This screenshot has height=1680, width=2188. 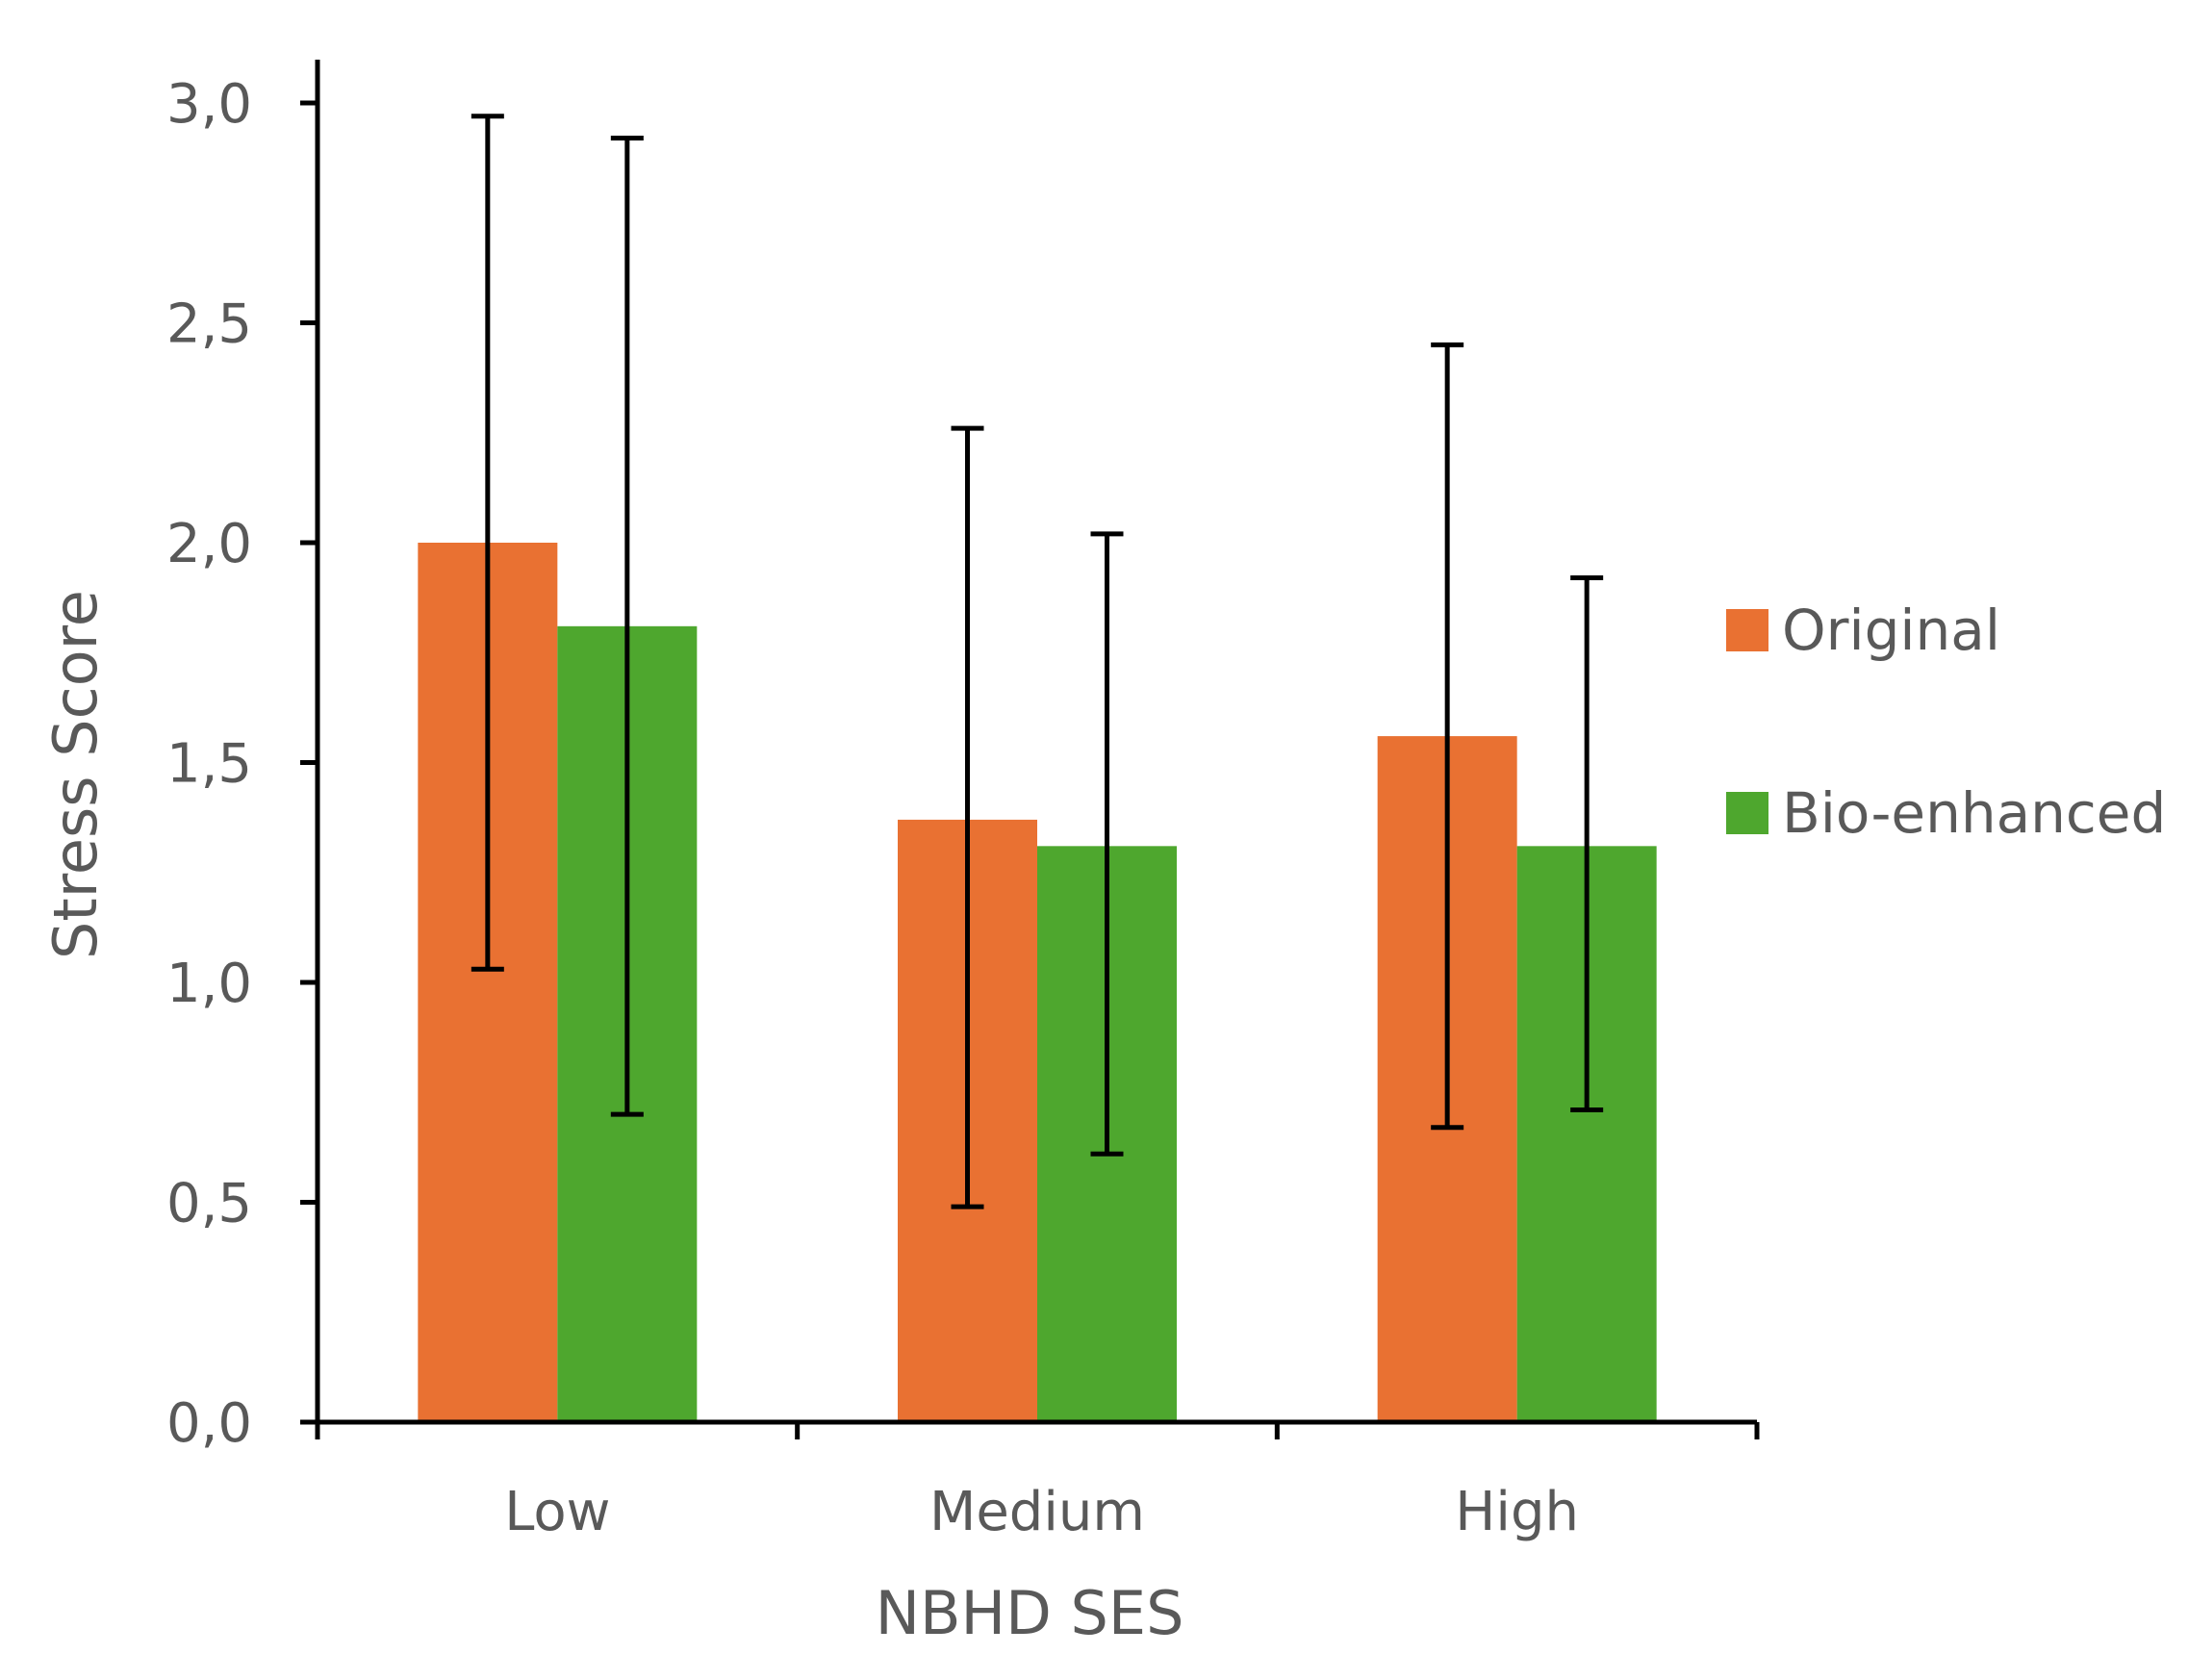 What do you see at coordinates (967, 817) in the screenshot?
I see `error-bar-original-medium` at bounding box center [967, 817].